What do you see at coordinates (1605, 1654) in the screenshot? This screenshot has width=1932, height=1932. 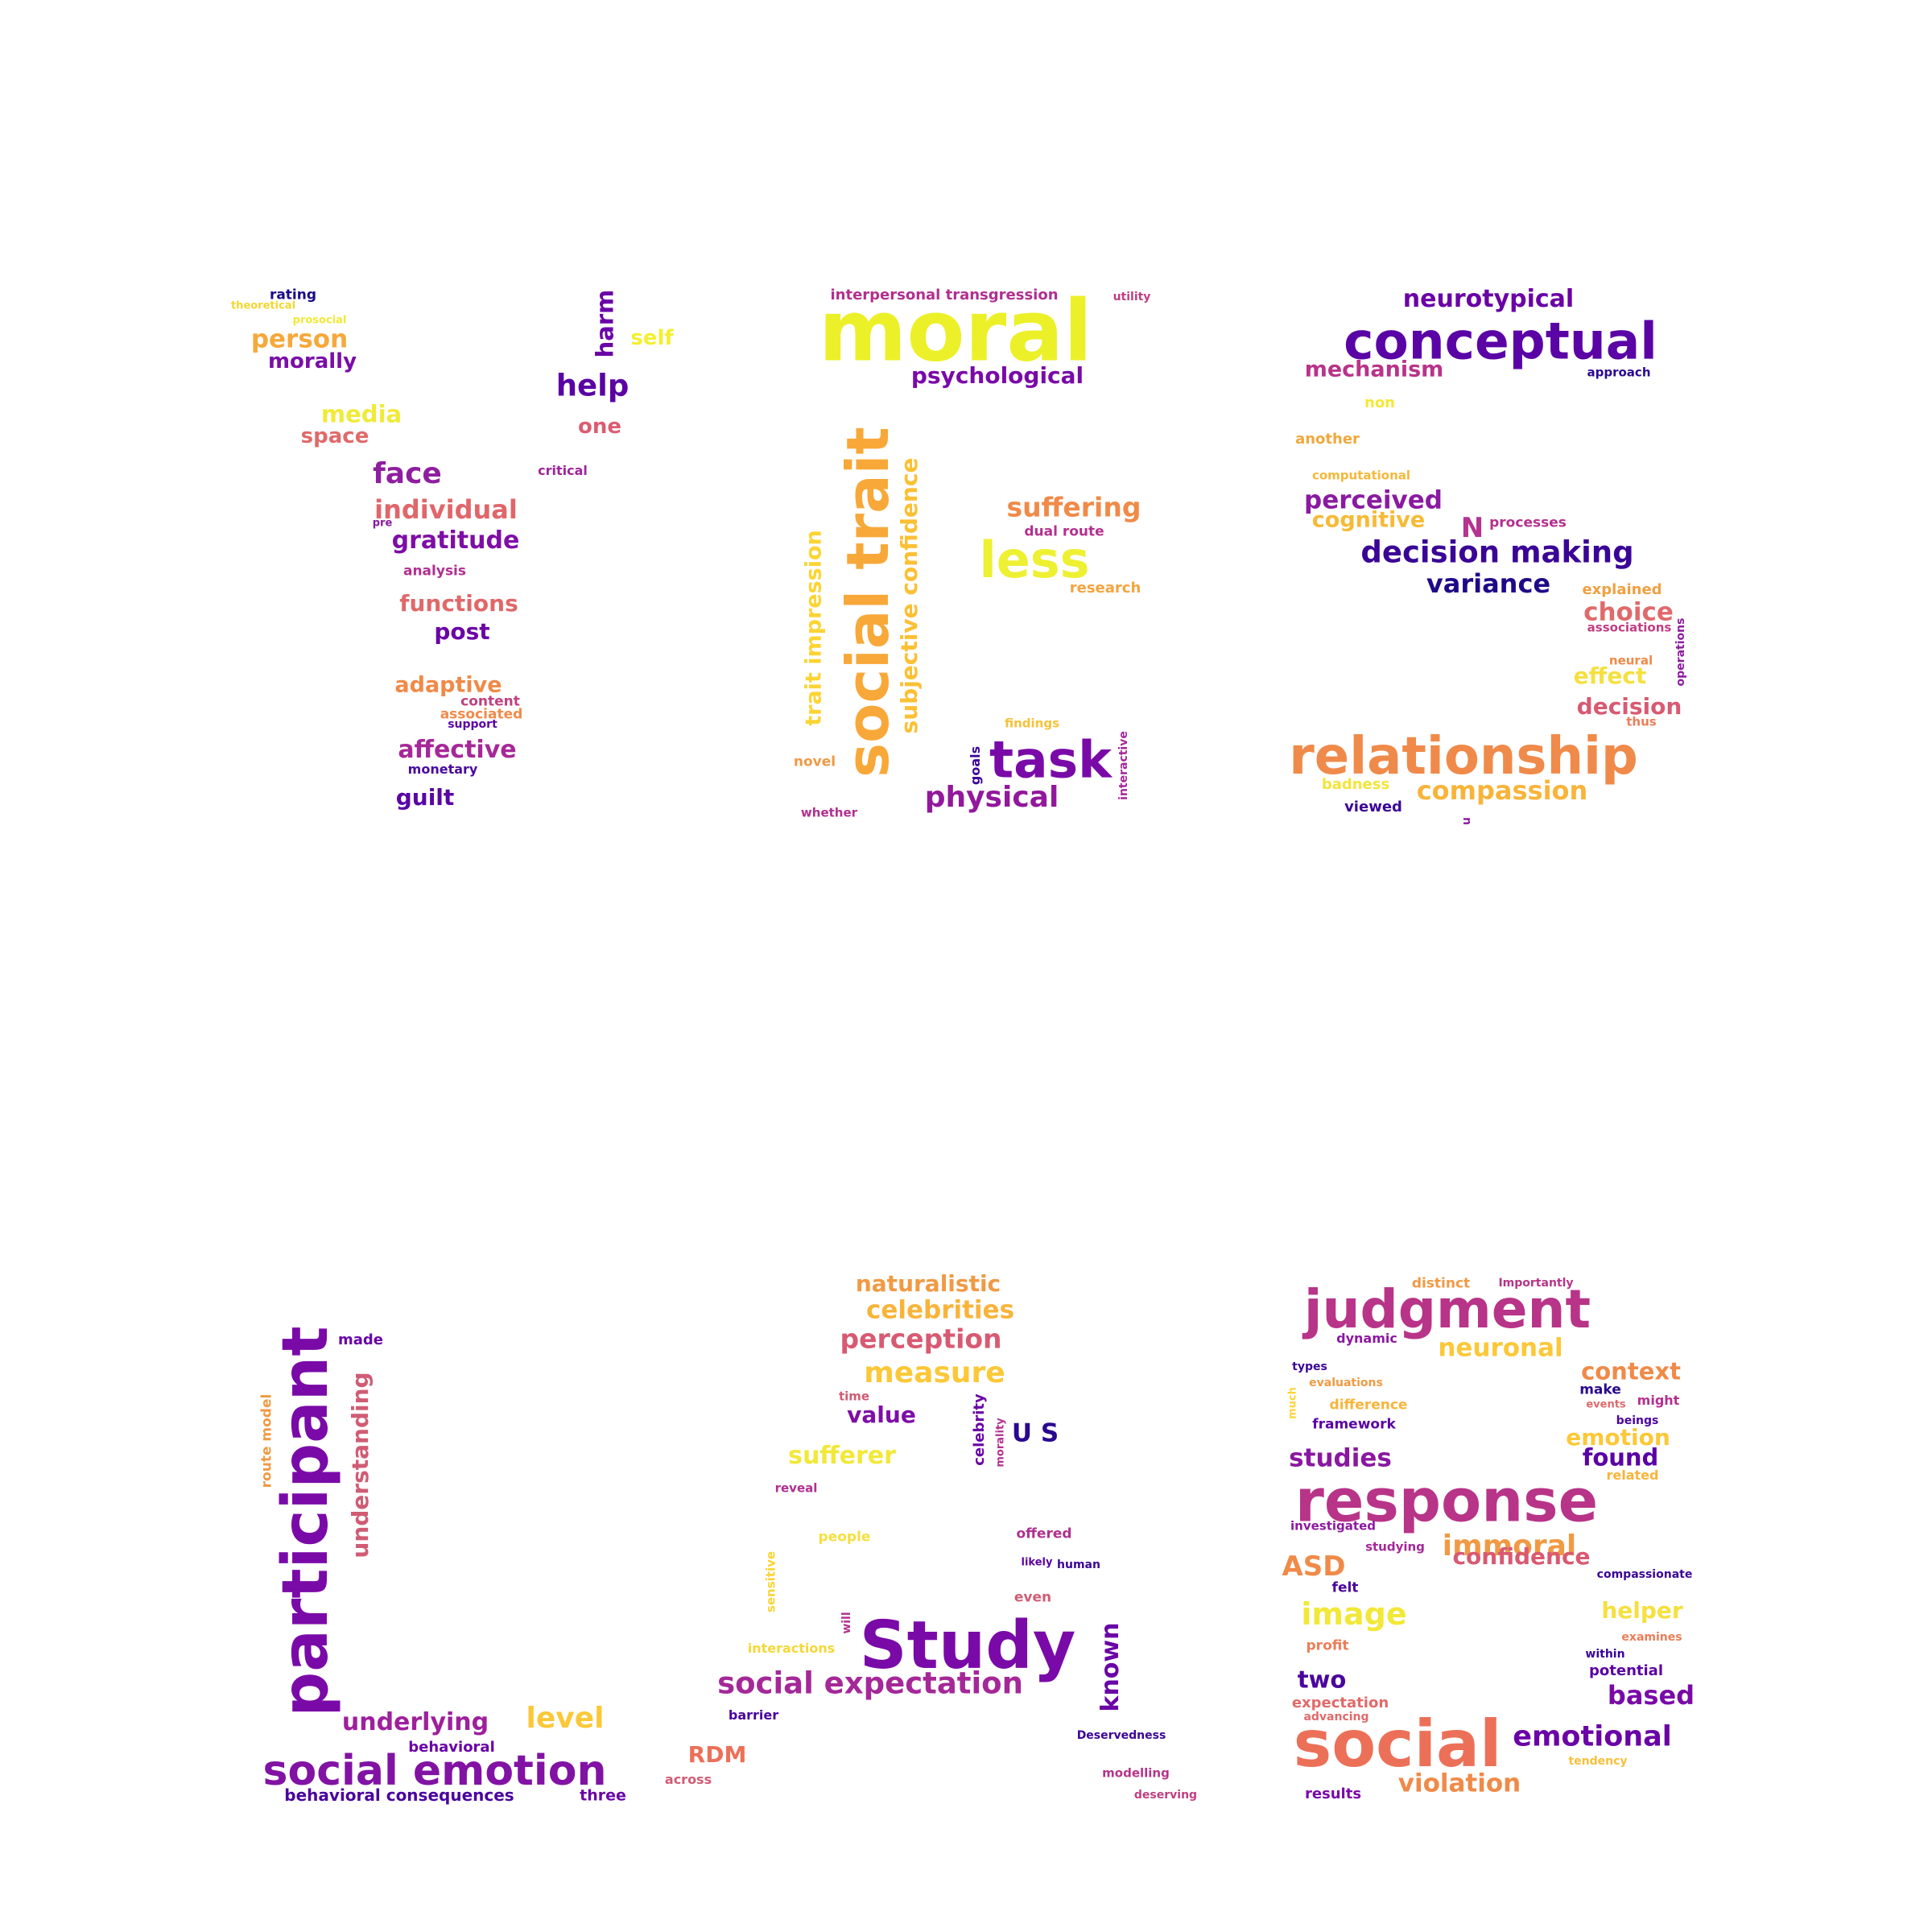 I see `cloud-word: within` at bounding box center [1605, 1654].